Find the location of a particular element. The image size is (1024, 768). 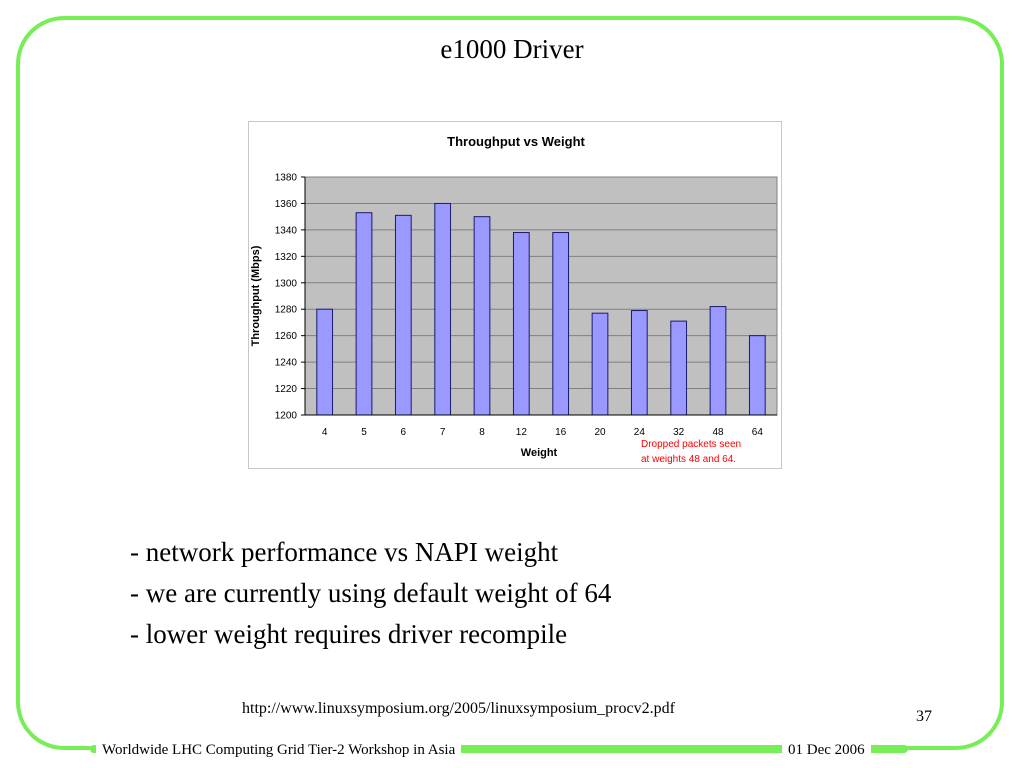

y-tick-label: 1240 is located at coordinates (286, 363).